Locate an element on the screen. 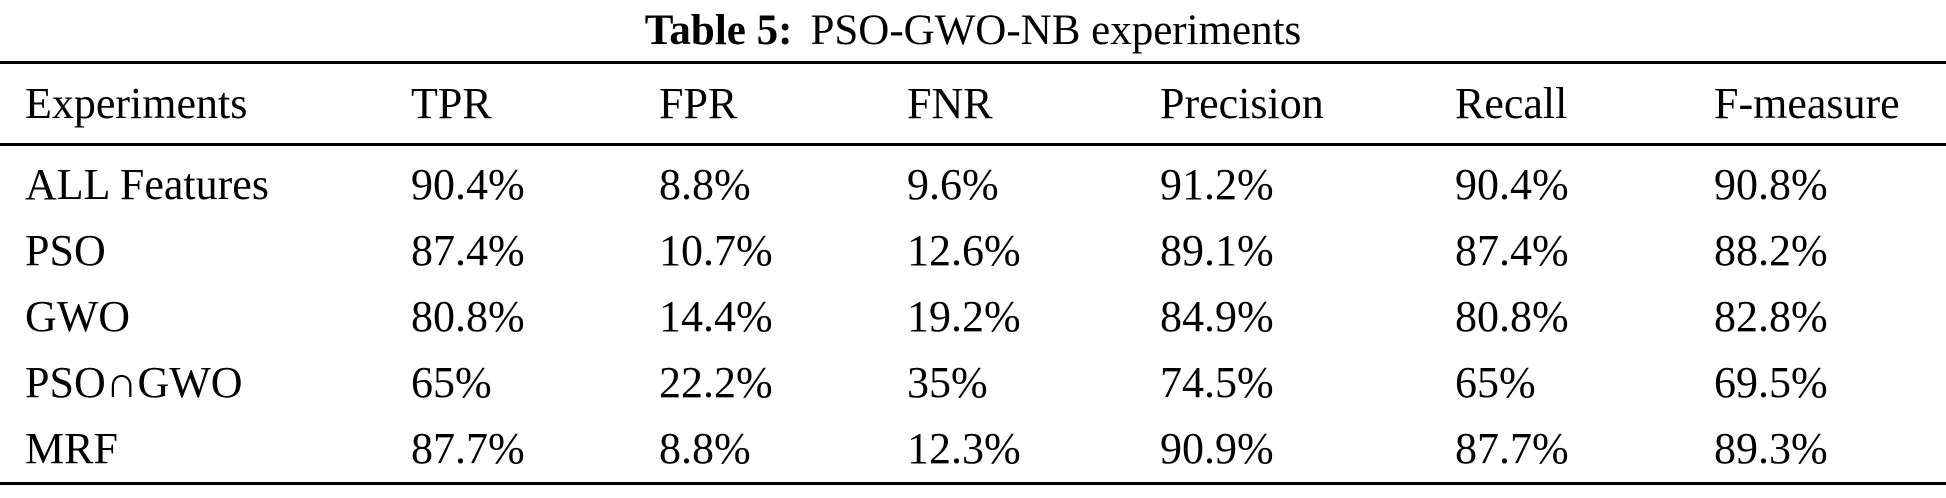 The width and height of the screenshot is (1946, 498). table-cell-f-measure: 82.8% is located at coordinates (1771, 316).